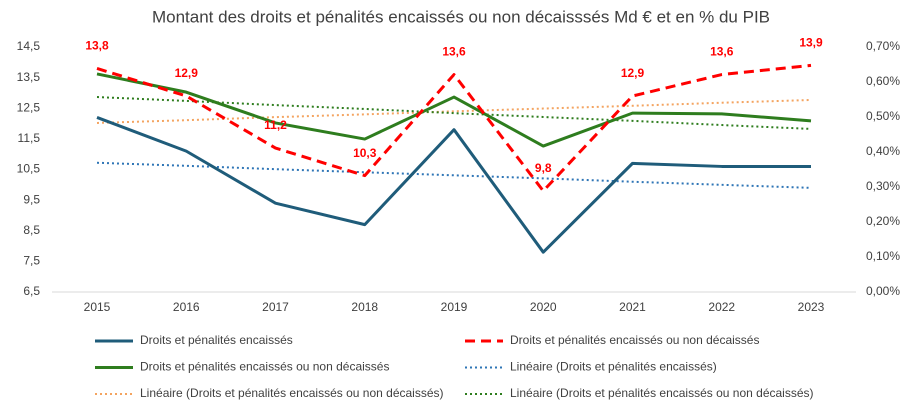  What do you see at coordinates (883, 116) in the screenshot?
I see `y2-tick-label: 0,50%` at bounding box center [883, 116].